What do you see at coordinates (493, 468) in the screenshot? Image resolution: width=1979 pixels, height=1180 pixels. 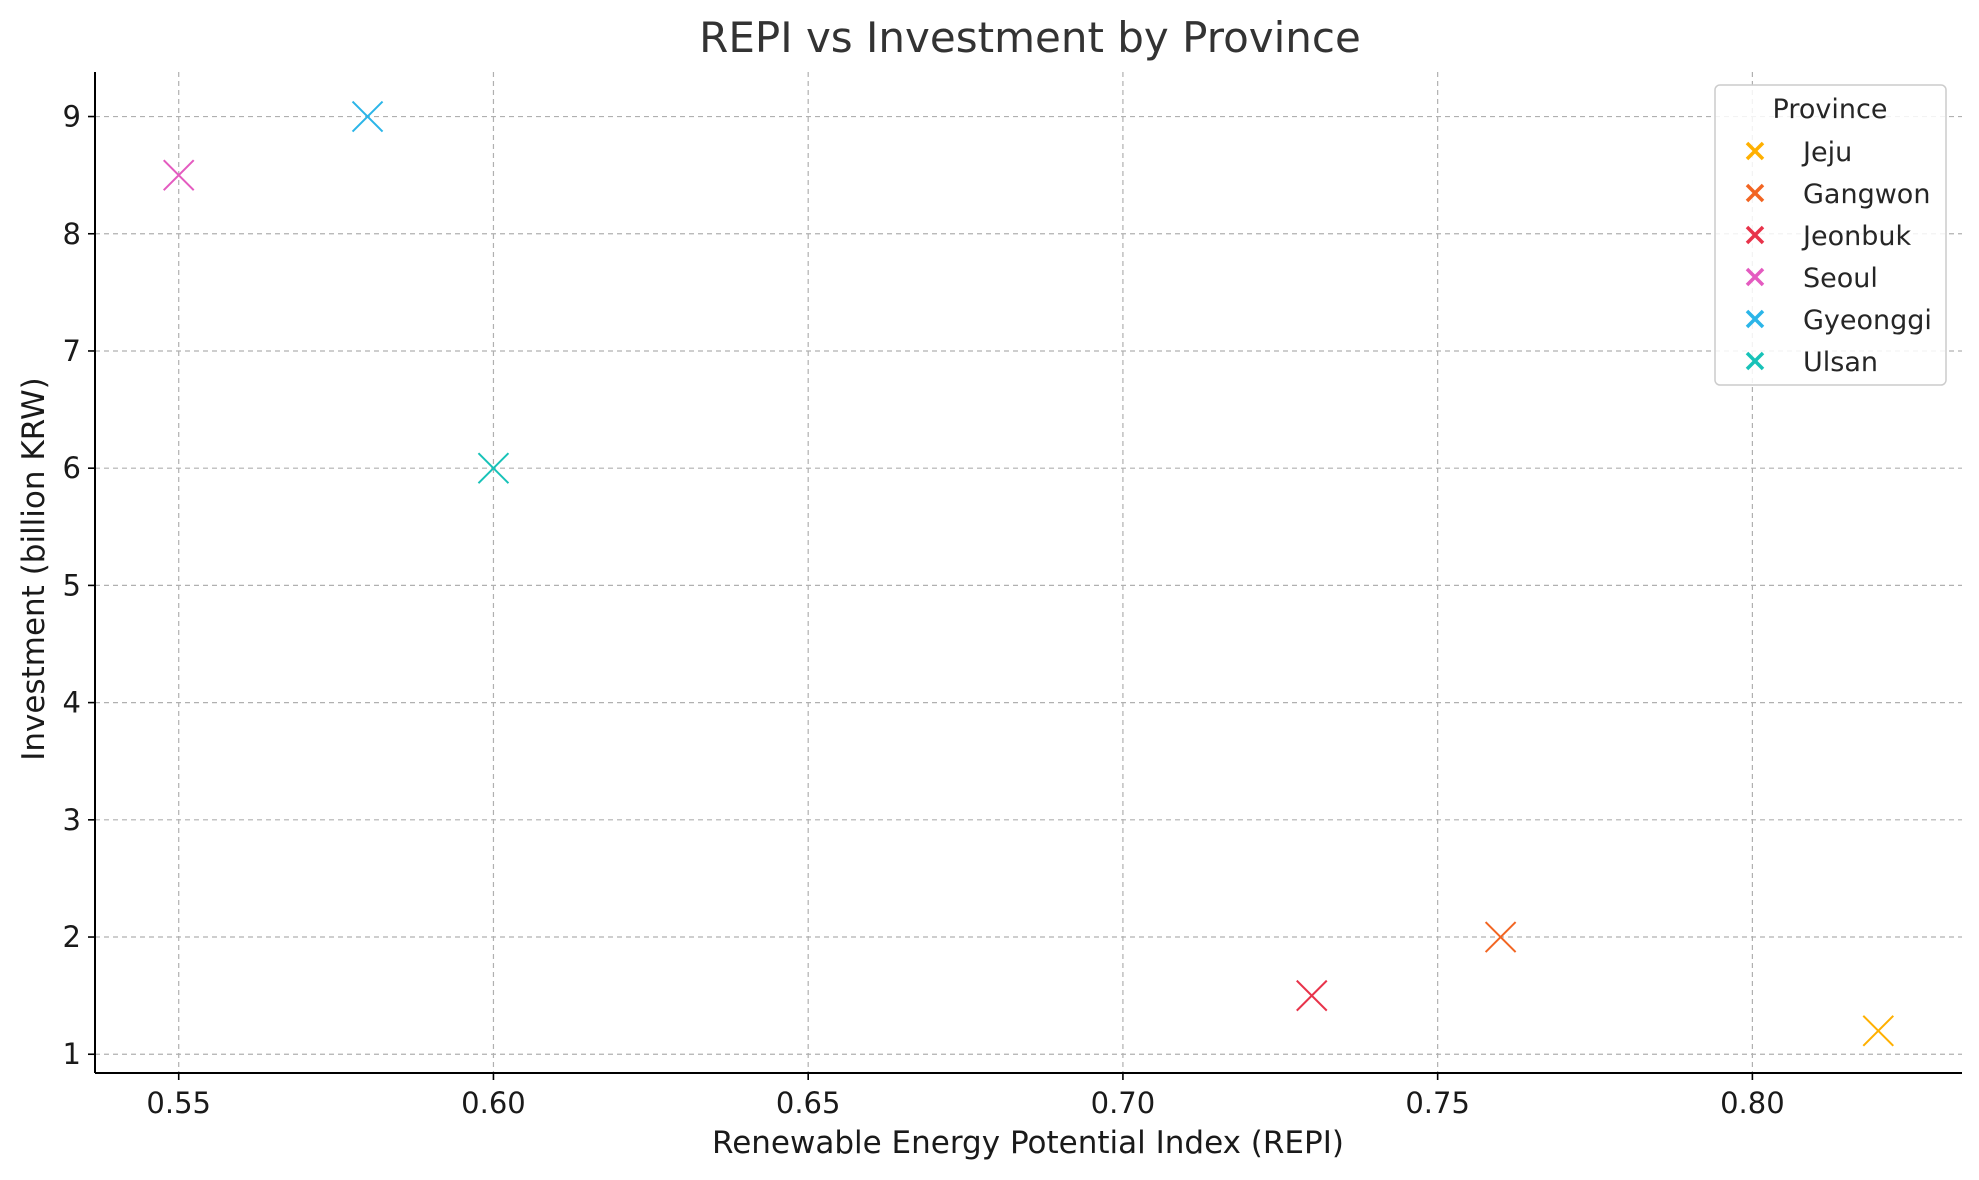 I see `data-point-ulsan` at bounding box center [493, 468].